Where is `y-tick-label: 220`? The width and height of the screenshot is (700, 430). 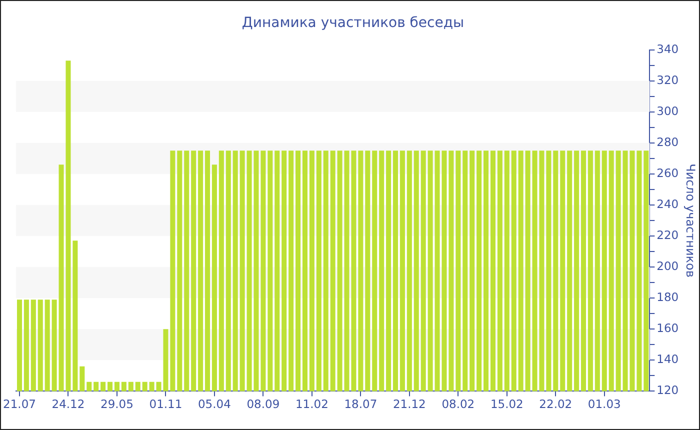
y-tick-label: 220 is located at coordinates (667, 235).